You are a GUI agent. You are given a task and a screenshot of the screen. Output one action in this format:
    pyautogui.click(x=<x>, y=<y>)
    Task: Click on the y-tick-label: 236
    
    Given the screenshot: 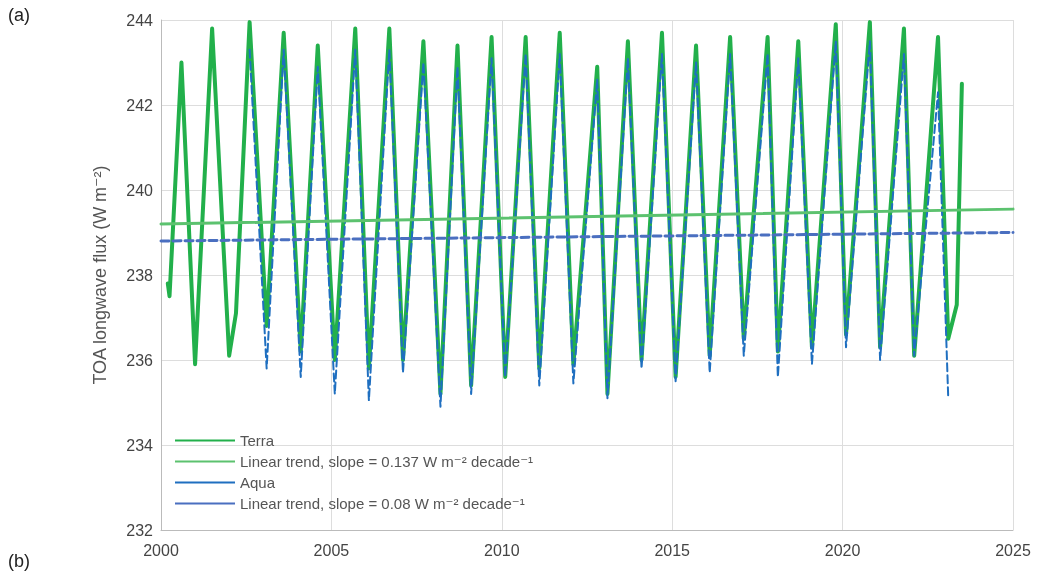 What is the action you would take?
    pyautogui.click(x=140, y=360)
    